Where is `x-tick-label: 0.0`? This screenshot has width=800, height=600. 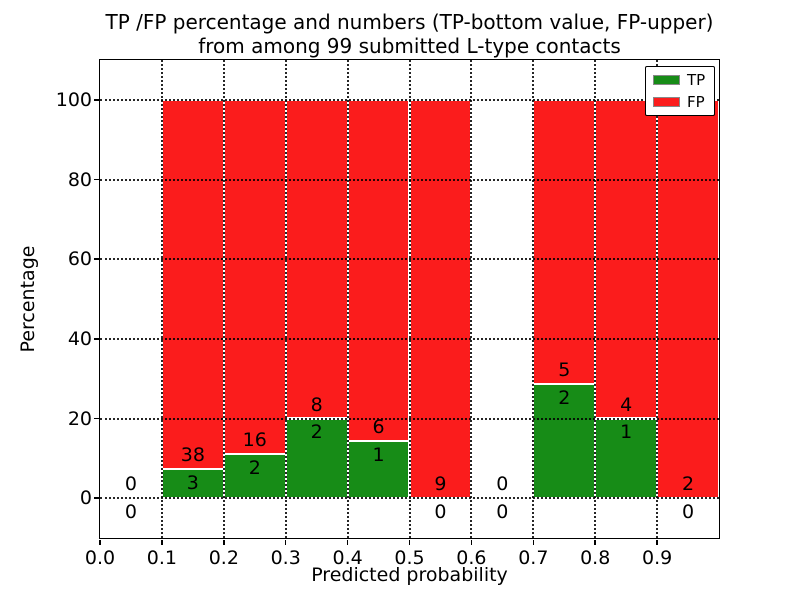 x-tick-label: 0.0 is located at coordinates (100, 558).